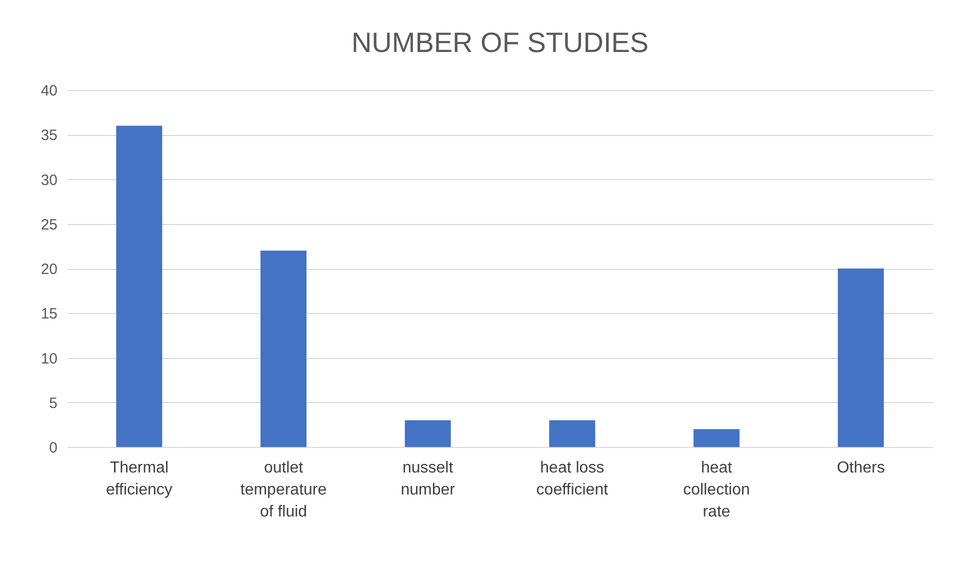 This screenshot has width=968, height=586. What do you see at coordinates (283, 490) in the screenshot?
I see `x-tick-label: outlet temperature of fluid` at bounding box center [283, 490].